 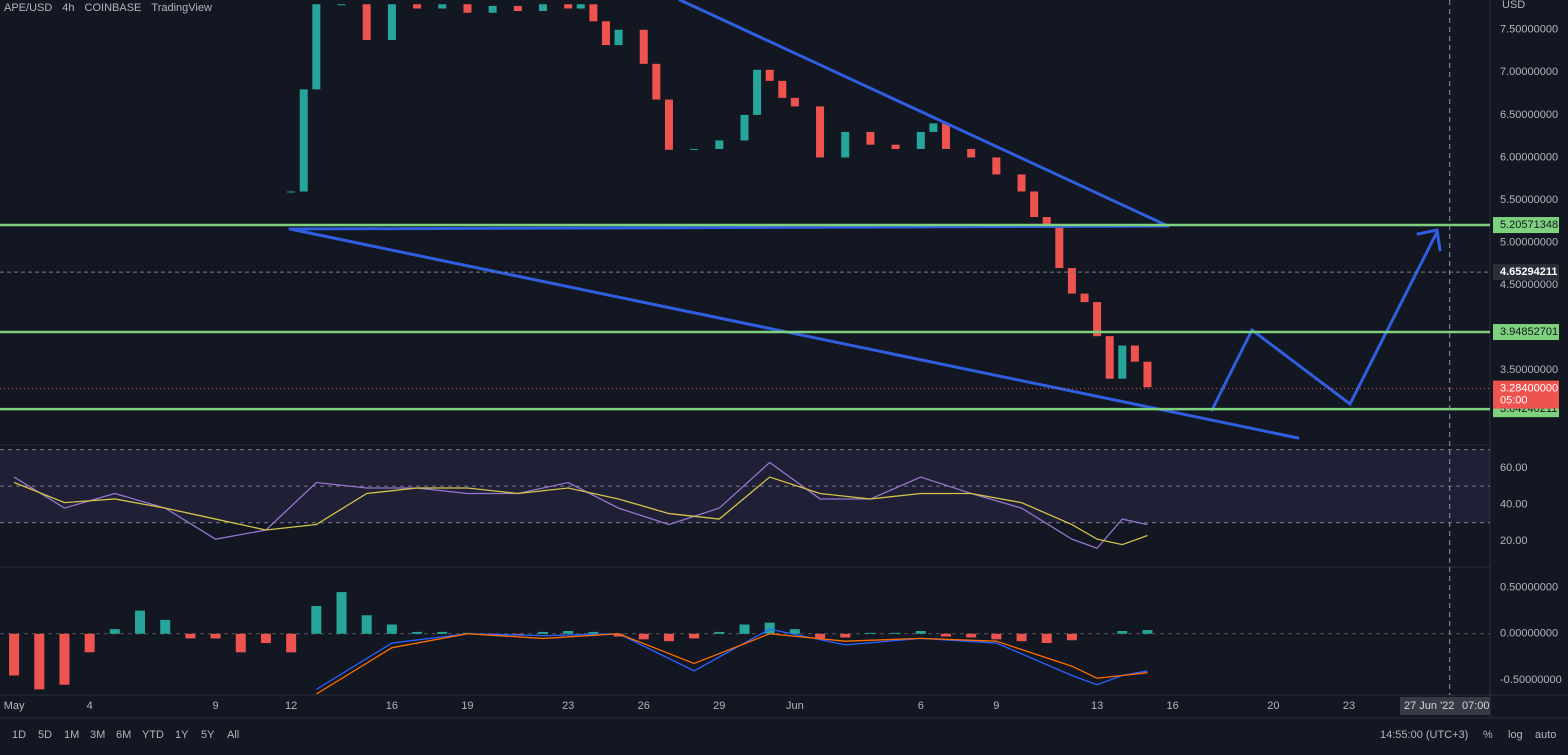 What do you see at coordinates (1324, 321) in the screenshot?
I see `projection-arrow` at bounding box center [1324, 321].